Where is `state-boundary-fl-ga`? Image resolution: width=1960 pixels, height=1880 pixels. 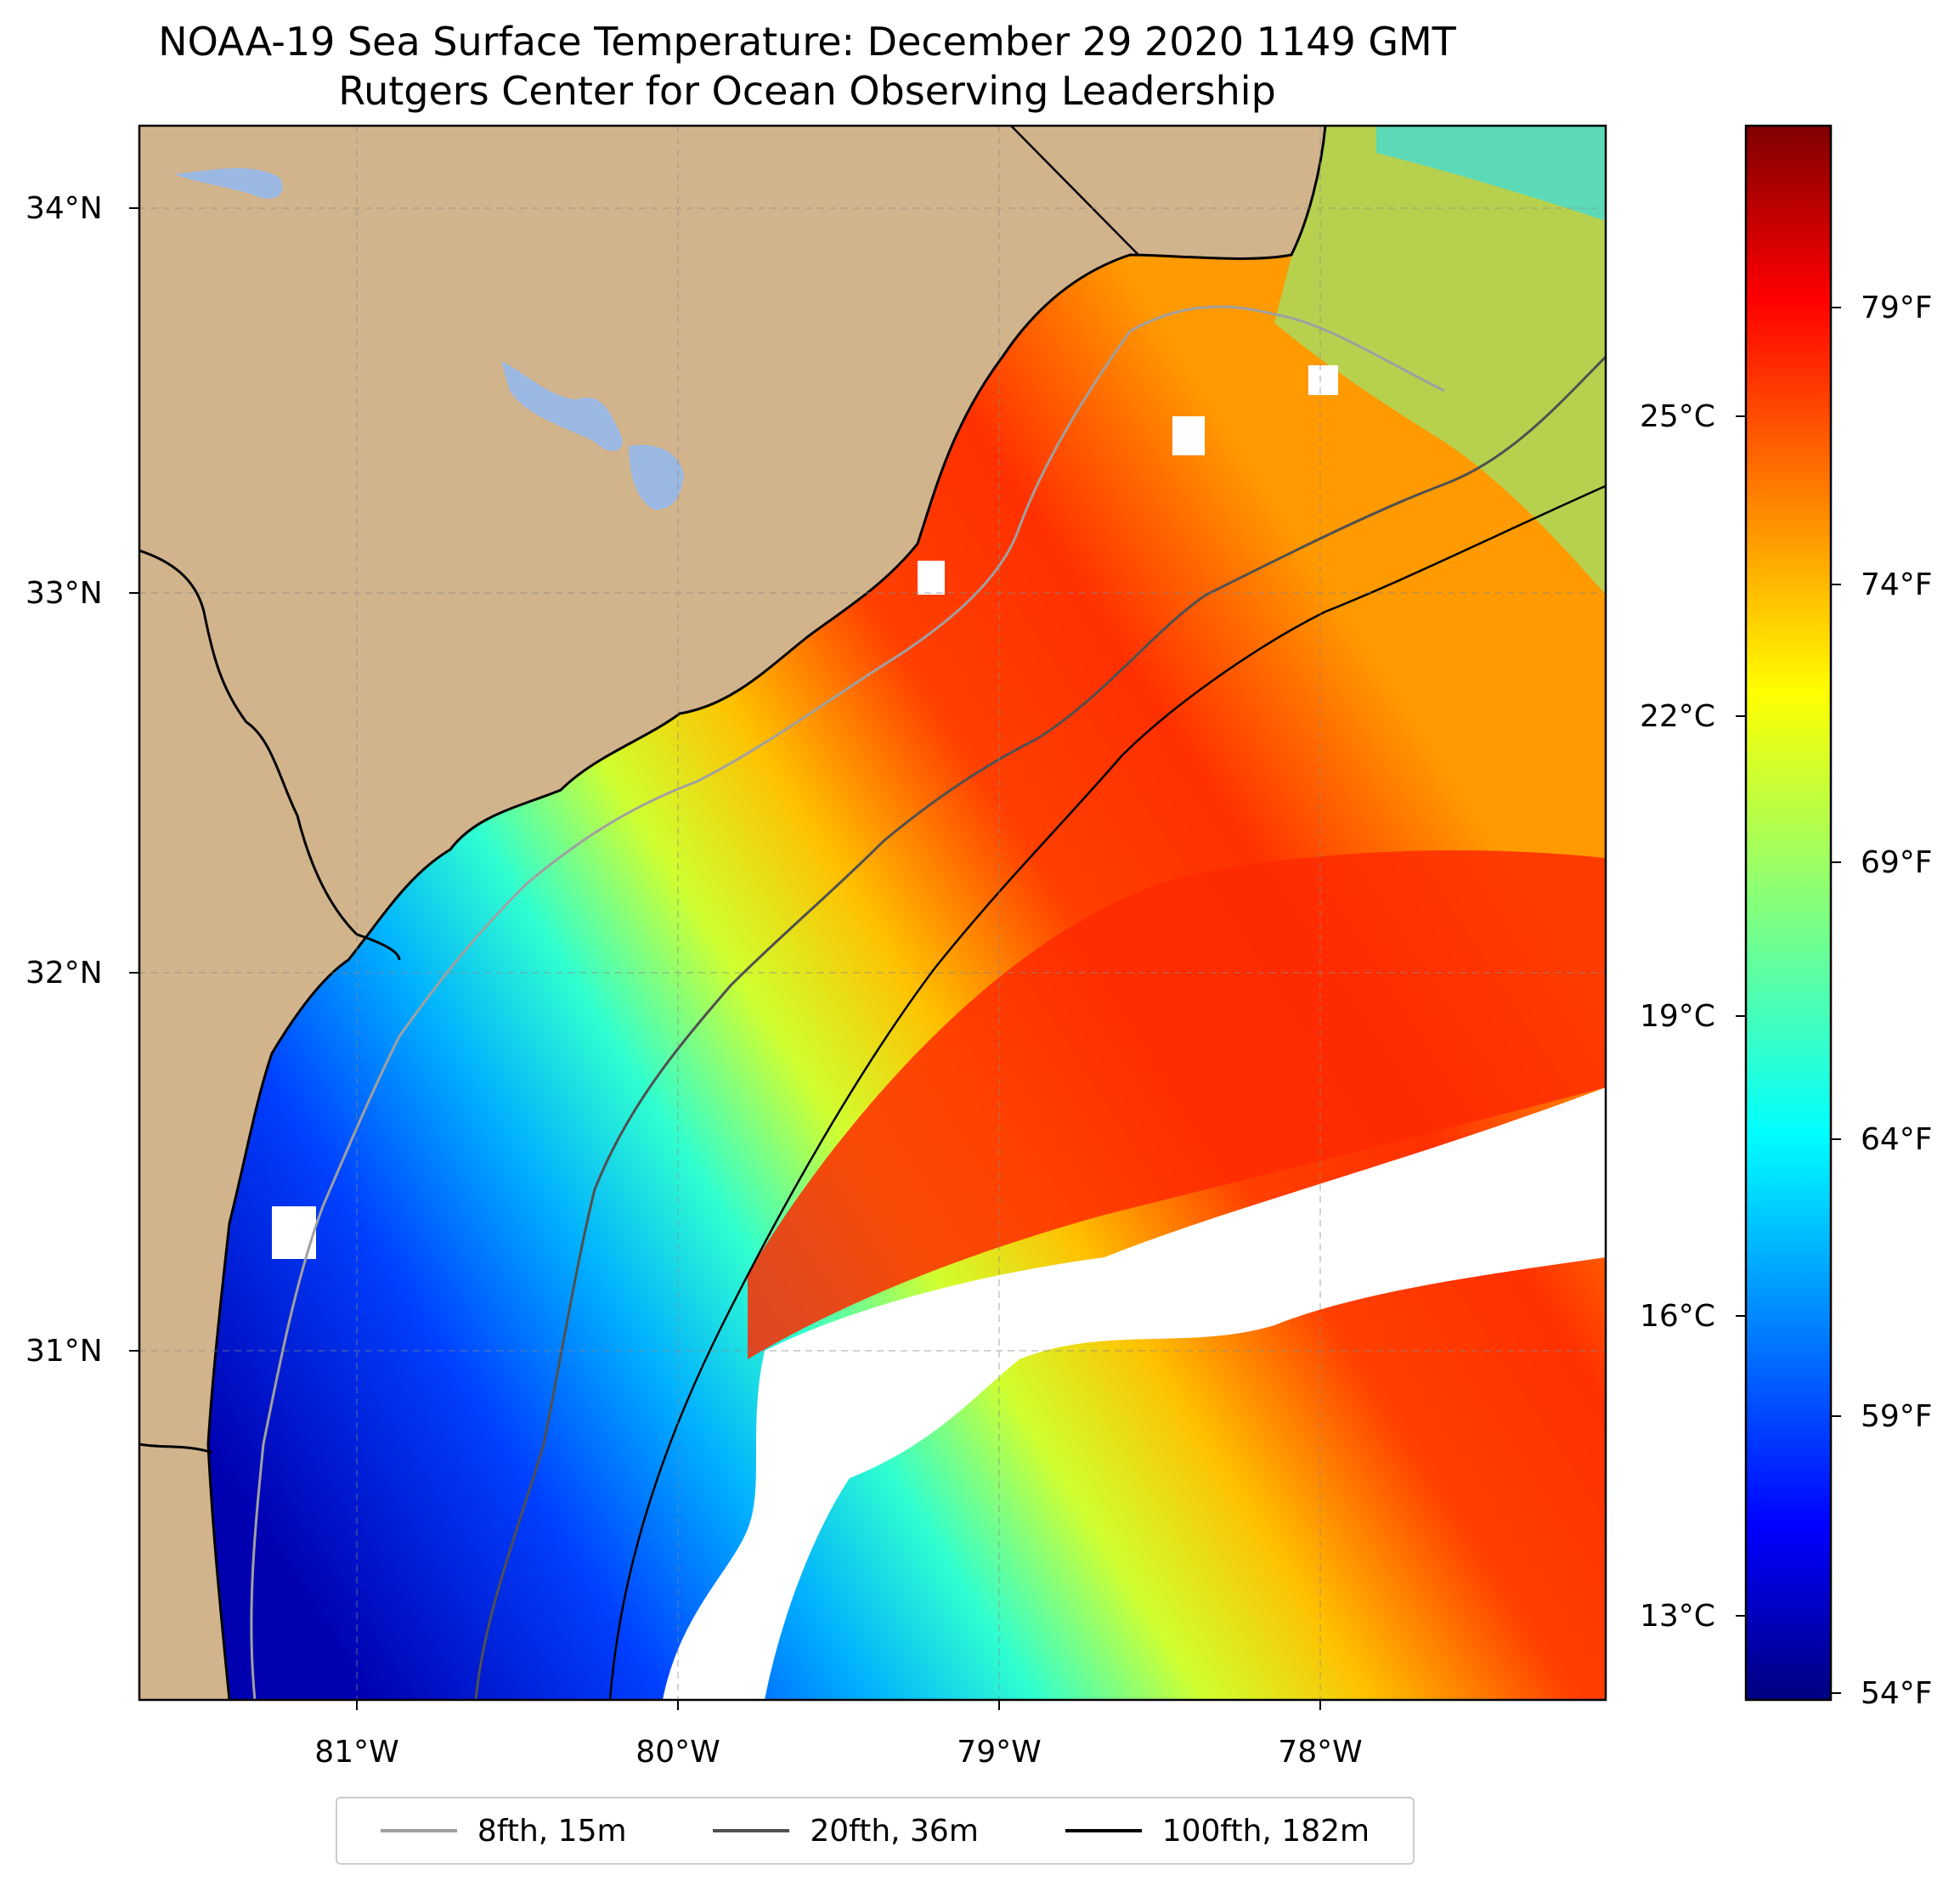
state-boundary-fl-ga is located at coordinates (176, 1448).